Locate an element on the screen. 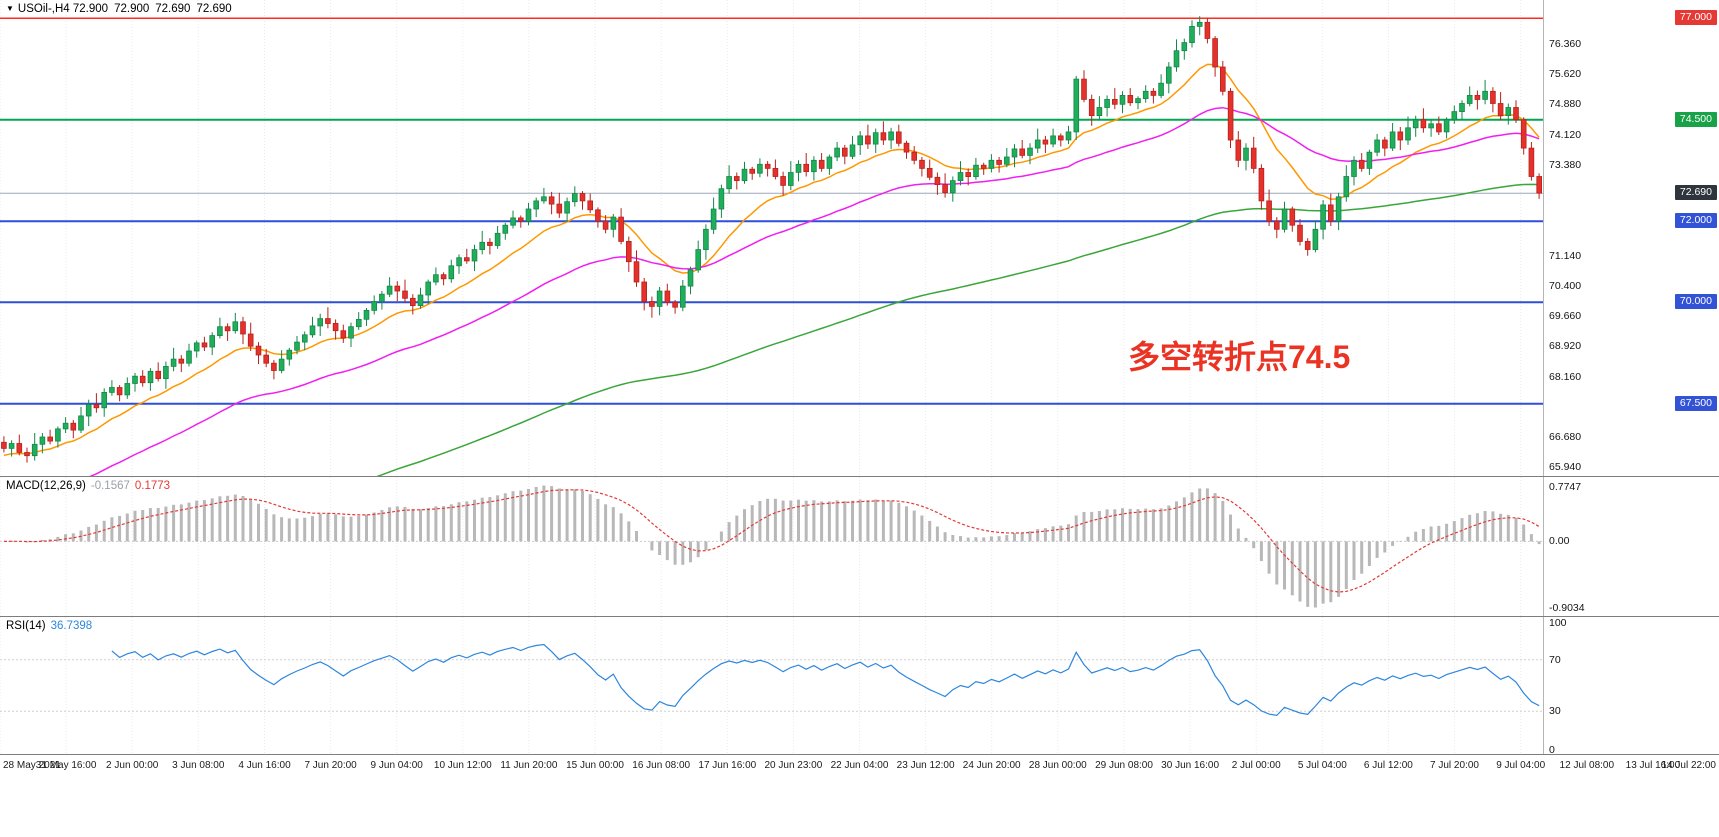 Image resolution: width=1719 pixels, height=837 pixels. macd-tick-label: -0.9034 is located at coordinates (1567, 608).